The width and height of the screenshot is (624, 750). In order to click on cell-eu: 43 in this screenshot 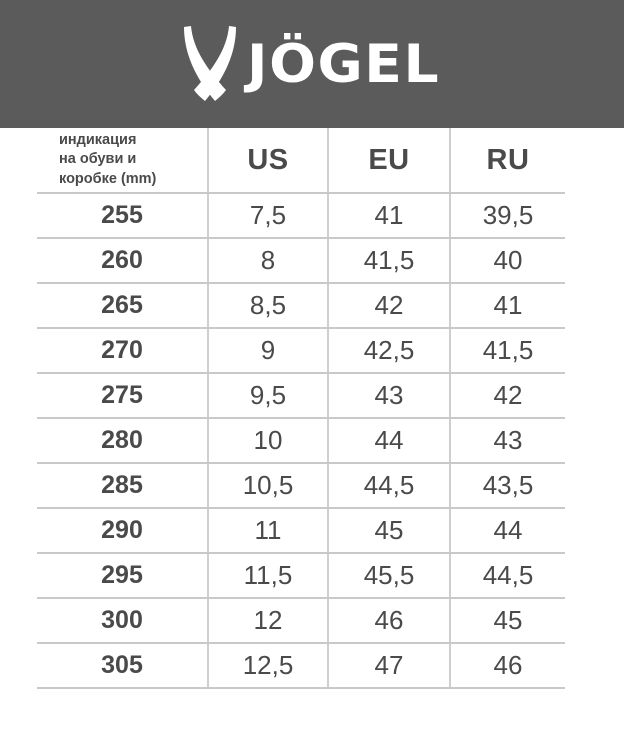, I will do `click(388, 396)`.